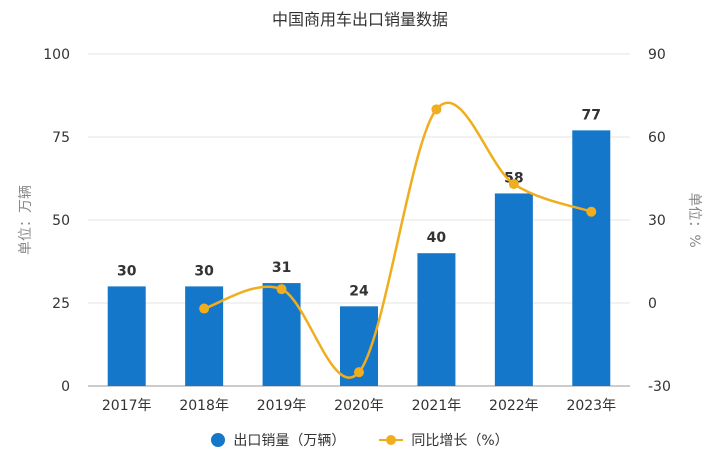 This screenshot has height=463, width=720. Describe the element at coordinates (282, 406) in the screenshot. I see `x-tick-label: 2019年` at that location.